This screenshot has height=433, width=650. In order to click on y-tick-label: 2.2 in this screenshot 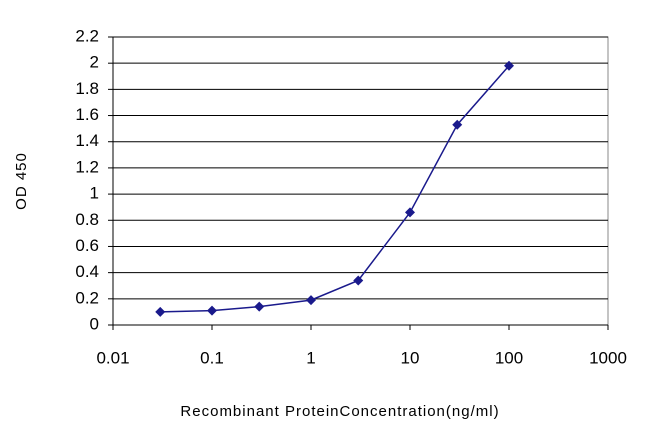, I will do `click(87, 35)`.